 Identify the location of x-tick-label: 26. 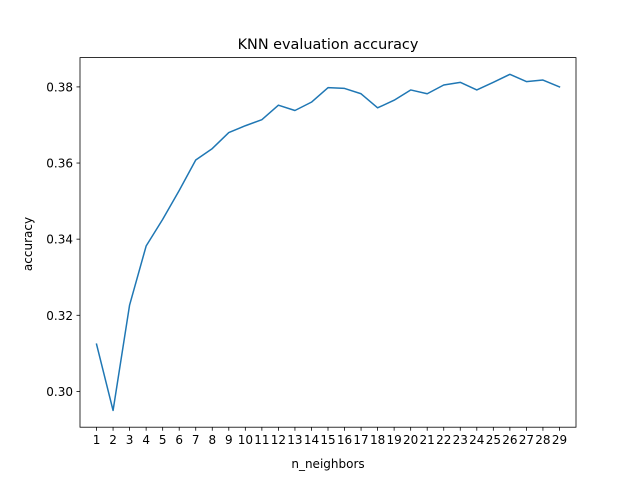
(509, 440).